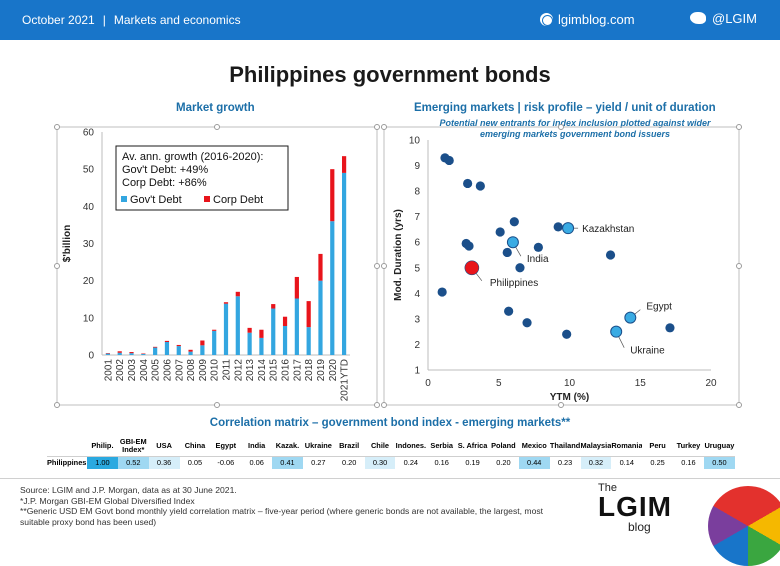  Describe the element at coordinates (215, 370) in the screenshot. I see `bar-x-tick-label: 2010` at that location.